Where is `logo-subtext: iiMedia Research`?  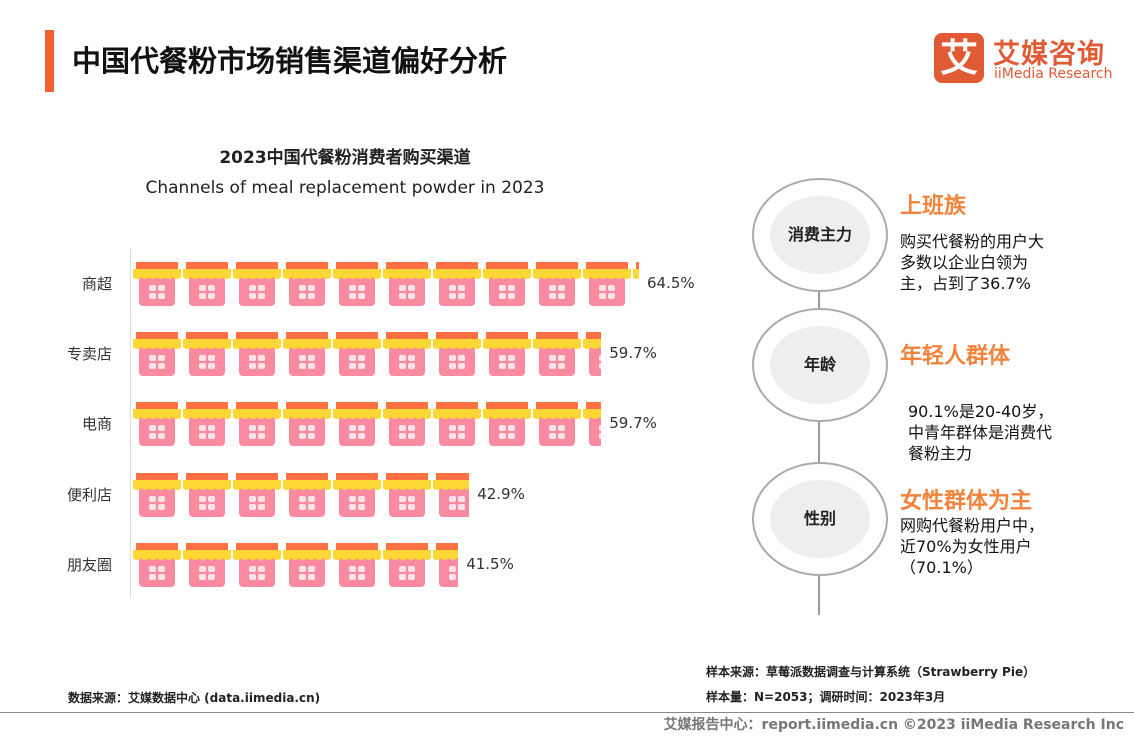
logo-subtext: iiMedia Research is located at coordinates (1053, 74).